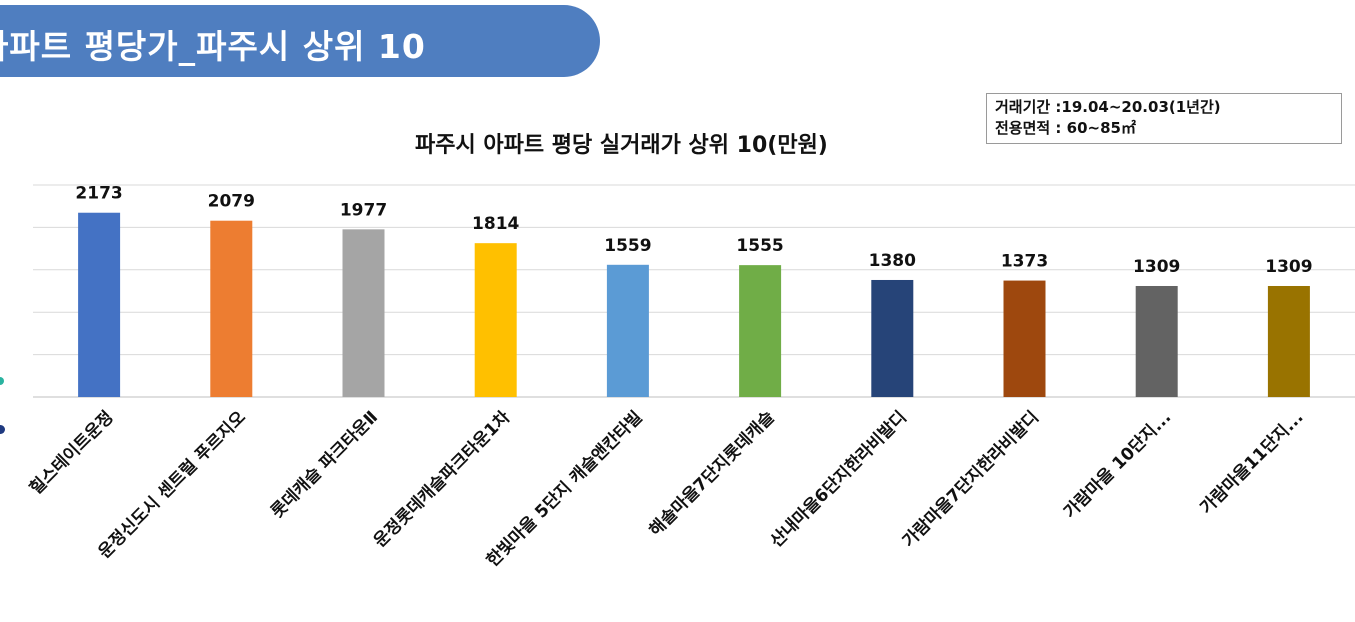 This screenshot has width=1355, height=622. I want to click on category-label: 산내마을6단지한라비발디, so click(839, 479).